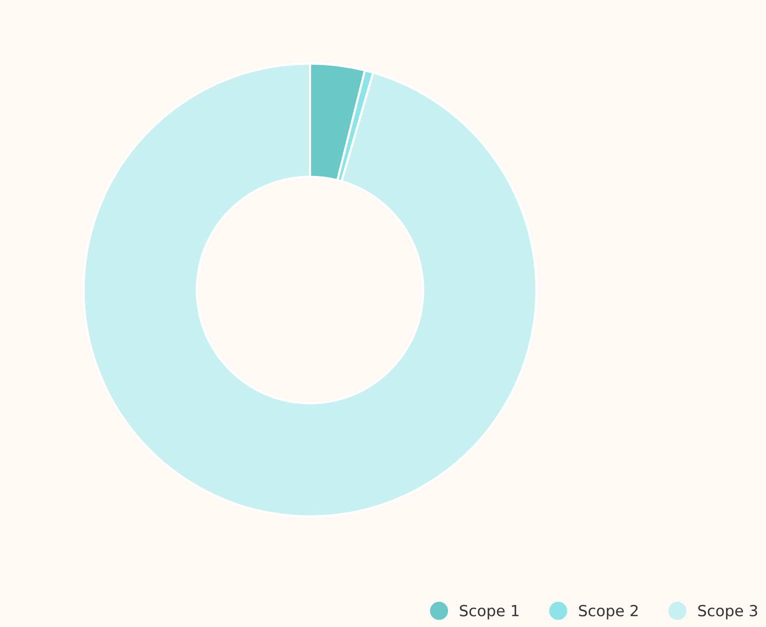  I want to click on legend-label: Scope 3, so click(728, 612).